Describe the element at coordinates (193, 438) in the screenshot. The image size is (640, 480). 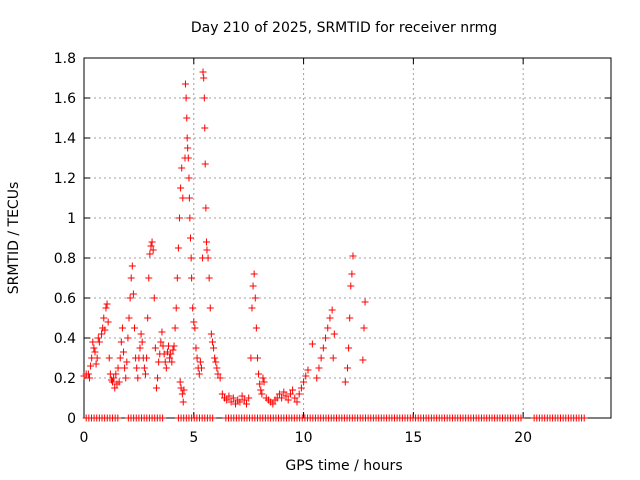
I see `x-tick-label: 5` at that location.